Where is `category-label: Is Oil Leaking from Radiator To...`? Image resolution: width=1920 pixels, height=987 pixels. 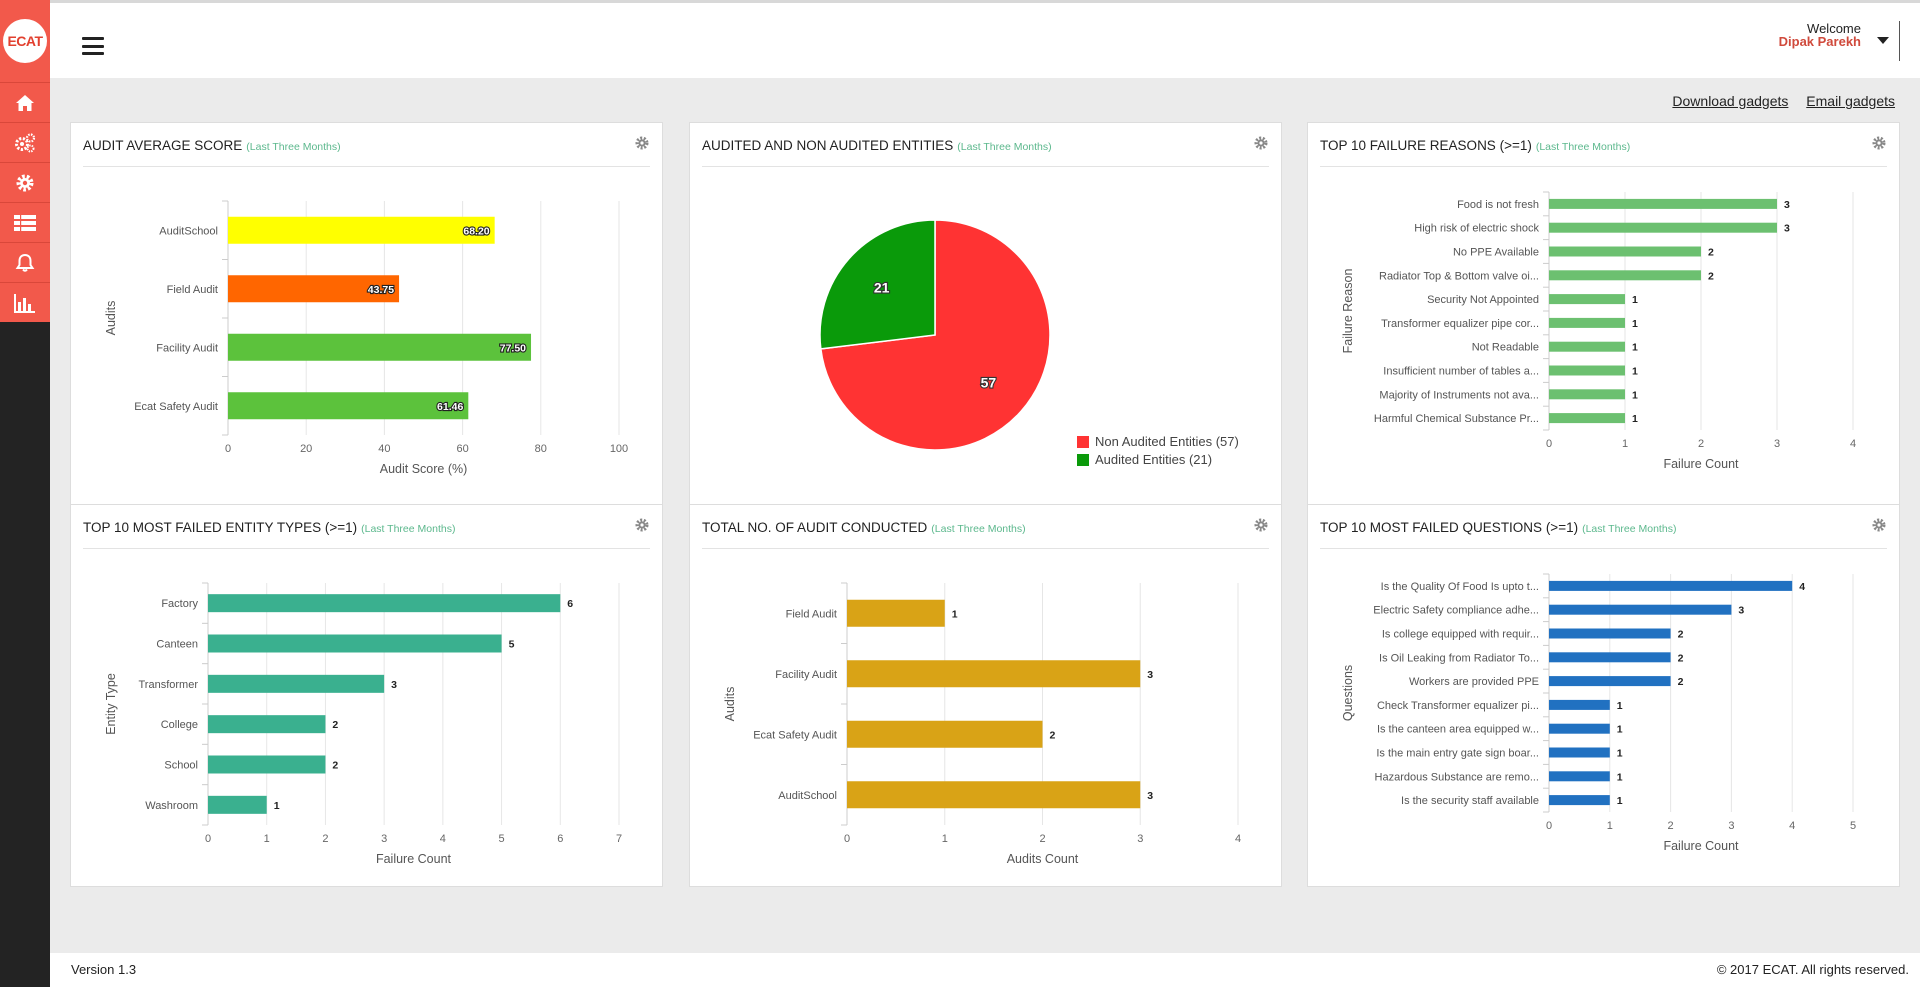
category-label: Is Oil Leaking from Radiator To... is located at coordinates (1459, 658).